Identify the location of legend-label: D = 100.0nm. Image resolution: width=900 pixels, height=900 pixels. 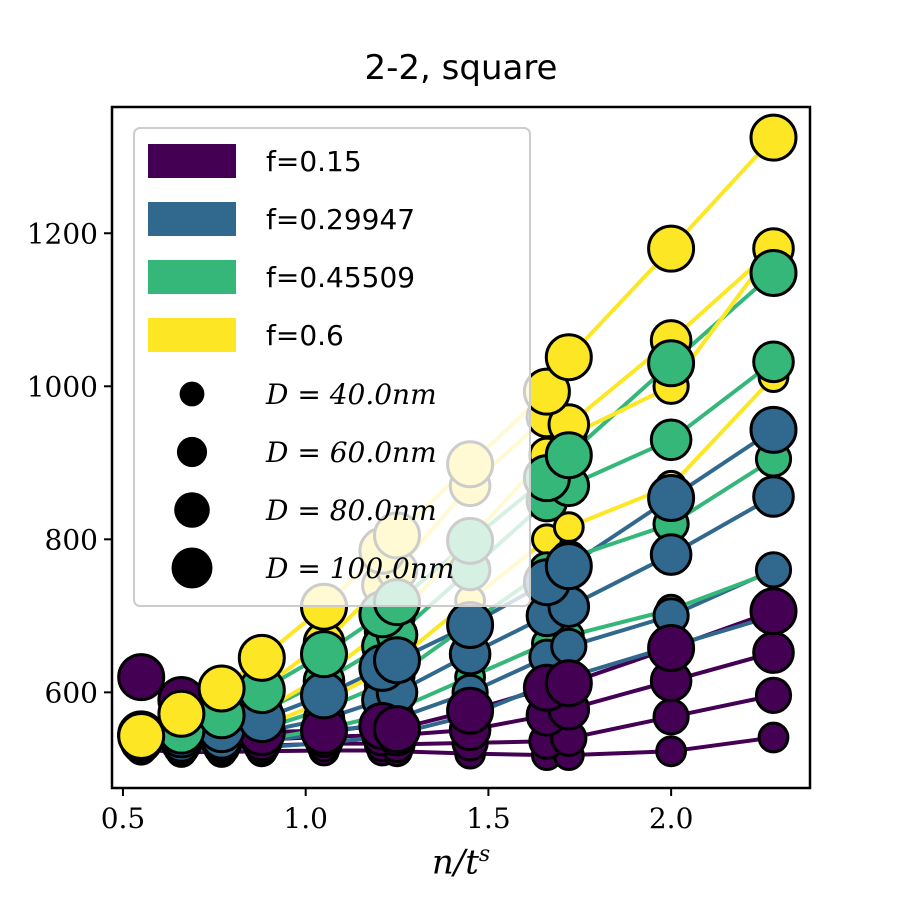
(359, 568).